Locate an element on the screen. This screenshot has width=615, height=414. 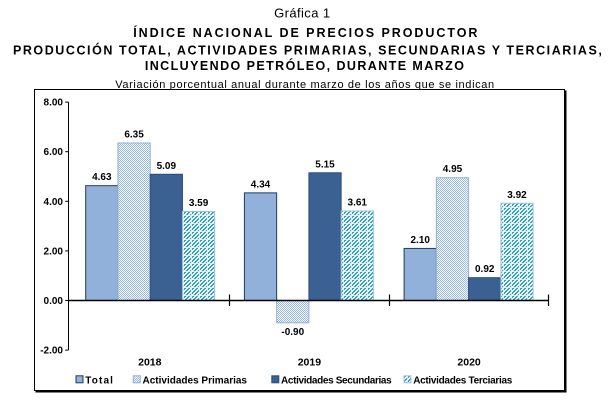
svg-text: 3.59 is located at coordinates (199, 203).